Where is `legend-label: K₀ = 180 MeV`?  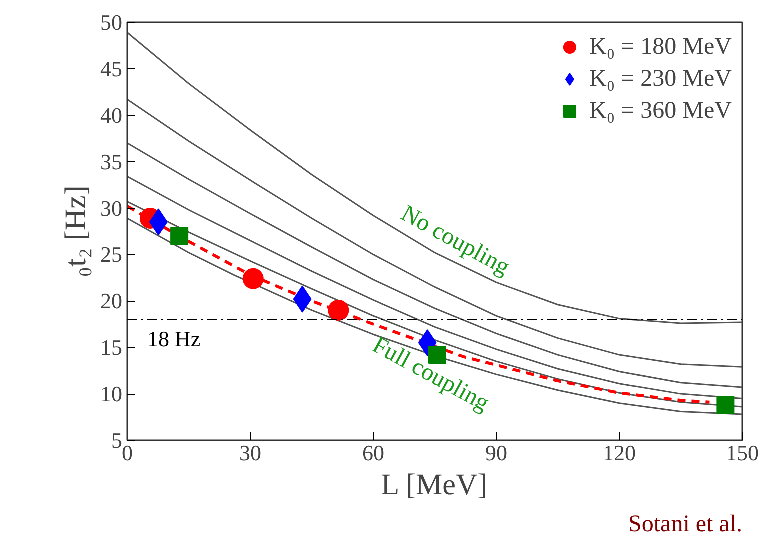 legend-label: K₀ = 180 MeV is located at coordinates (660, 47).